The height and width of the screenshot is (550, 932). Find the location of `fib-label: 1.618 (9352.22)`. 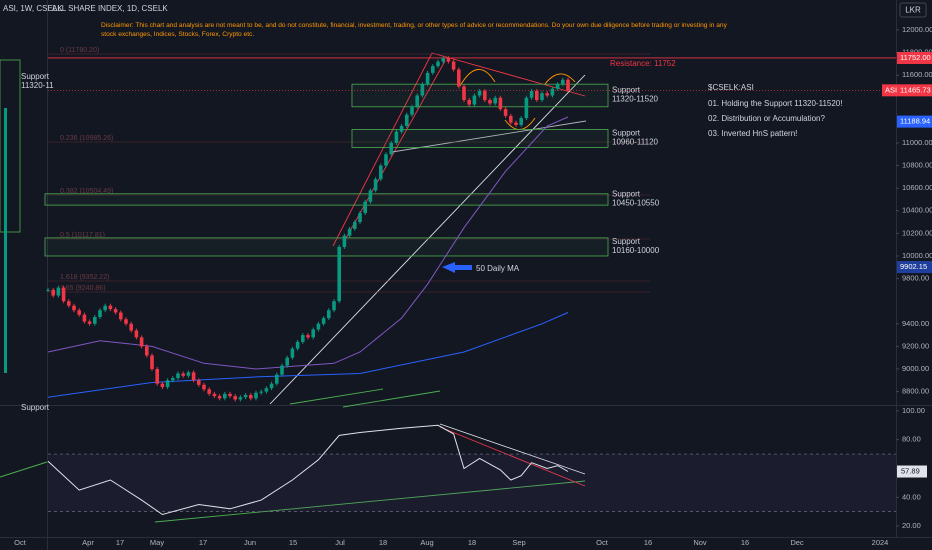

fib-label: 1.618 (9352.22) is located at coordinates (84, 277).